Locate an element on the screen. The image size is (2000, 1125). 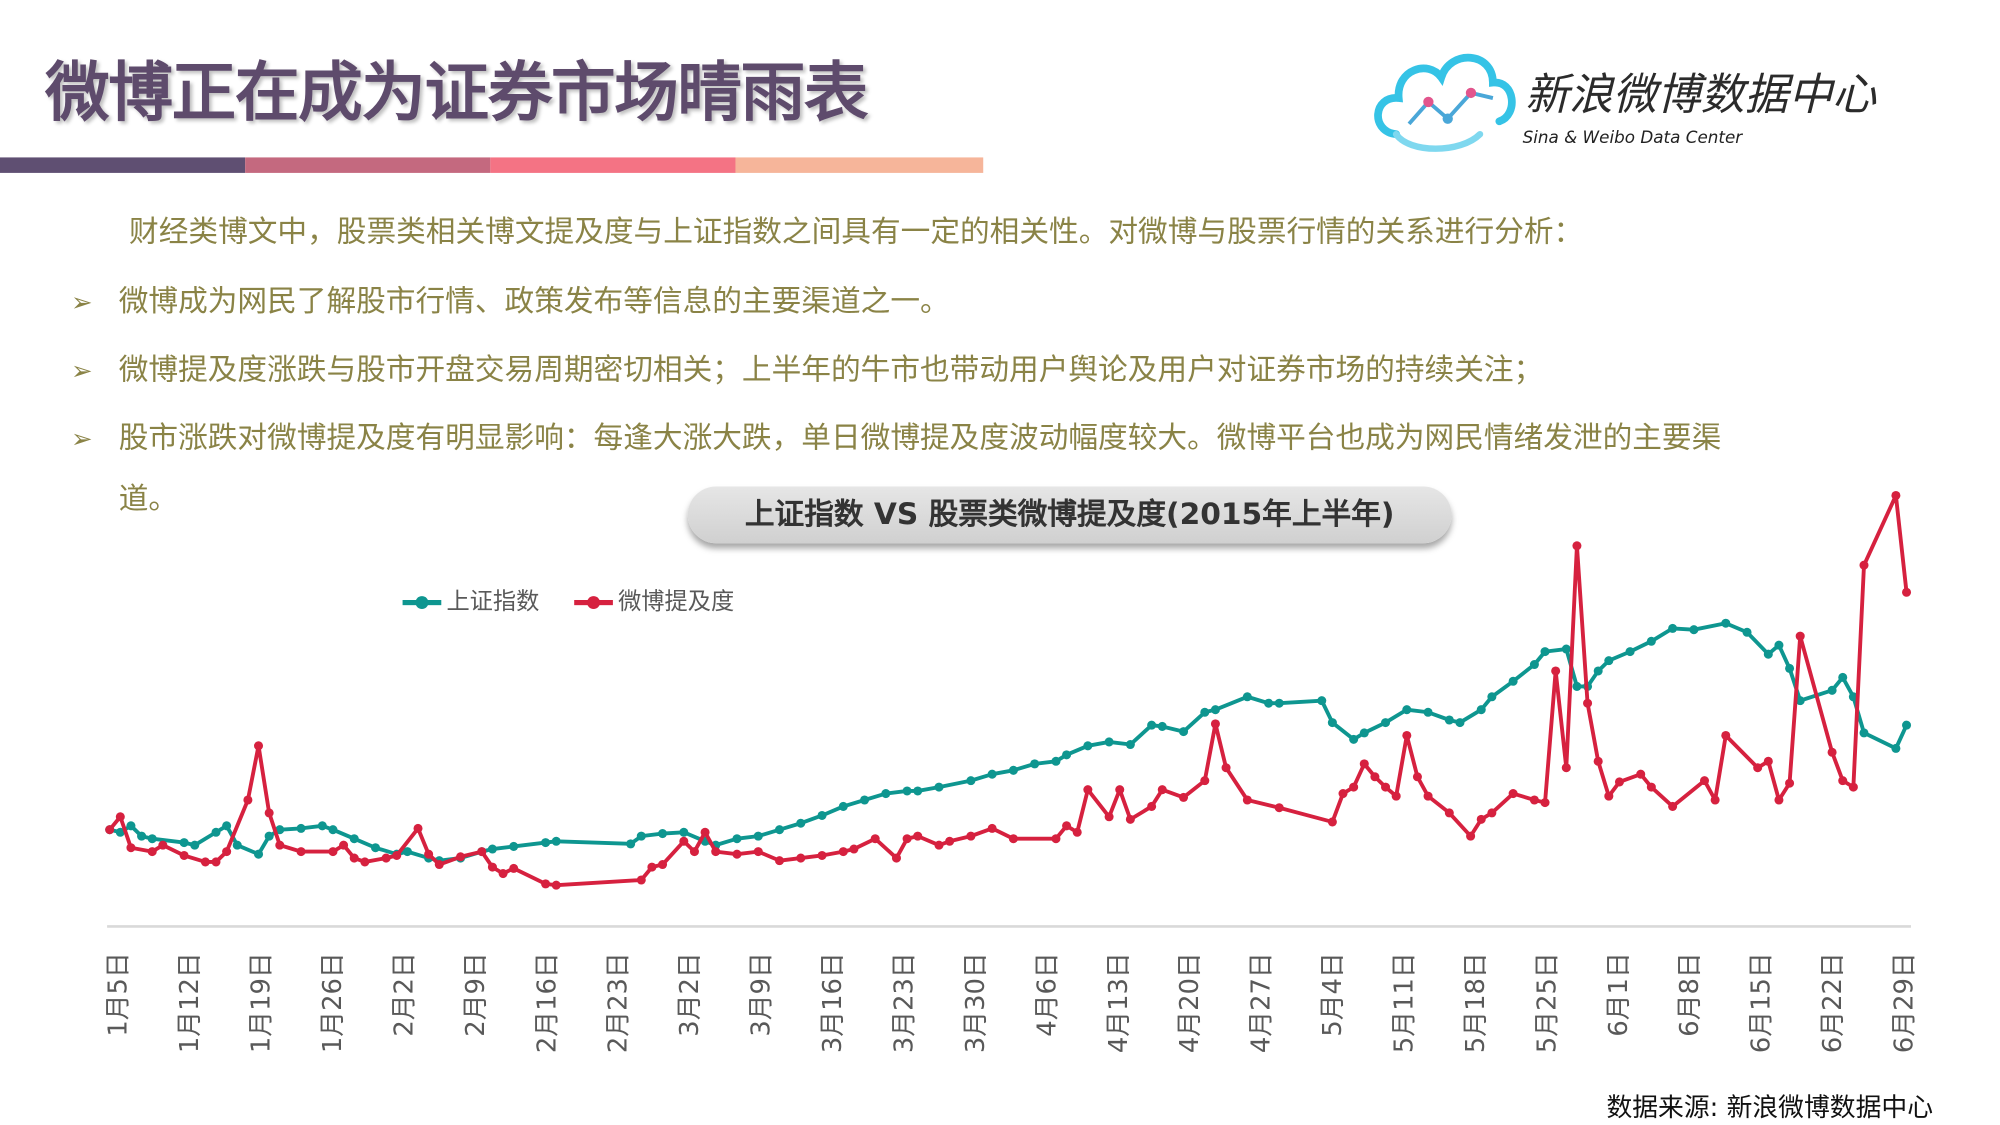
x-tick-label: 3月30日 is located at coordinates (976, 1002).